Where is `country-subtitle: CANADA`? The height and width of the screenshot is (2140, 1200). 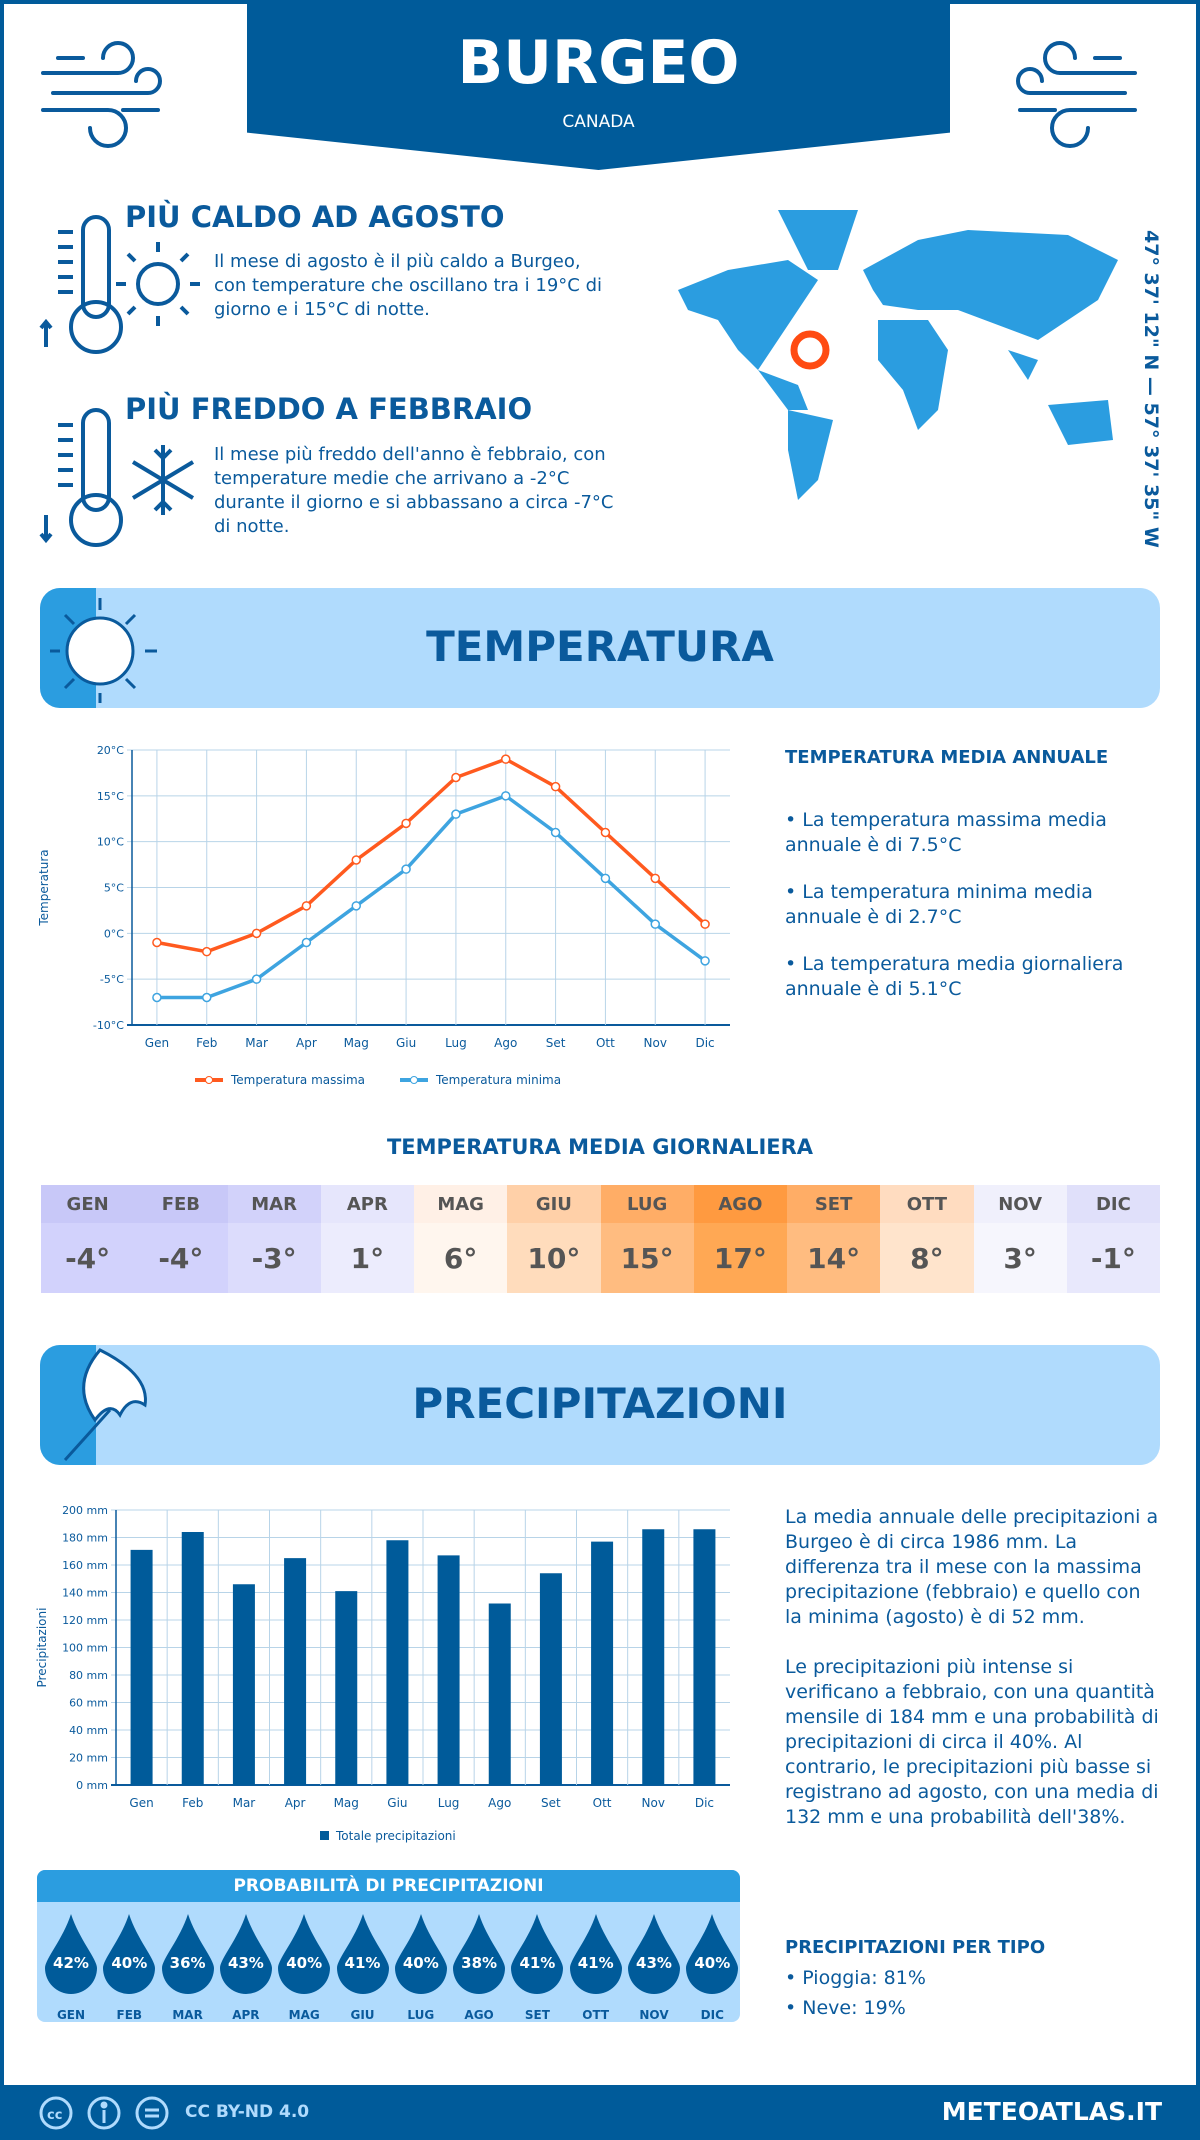 country-subtitle: CANADA is located at coordinates (598, 122).